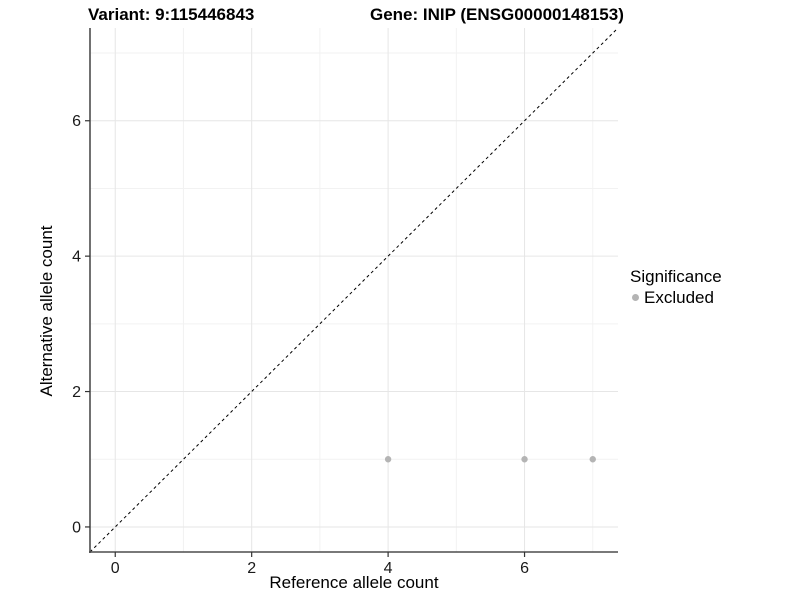 The image size is (800, 600). What do you see at coordinates (115, 568) in the screenshot?
I see `x-tick-label: 0` at bounding box center [115, 568].